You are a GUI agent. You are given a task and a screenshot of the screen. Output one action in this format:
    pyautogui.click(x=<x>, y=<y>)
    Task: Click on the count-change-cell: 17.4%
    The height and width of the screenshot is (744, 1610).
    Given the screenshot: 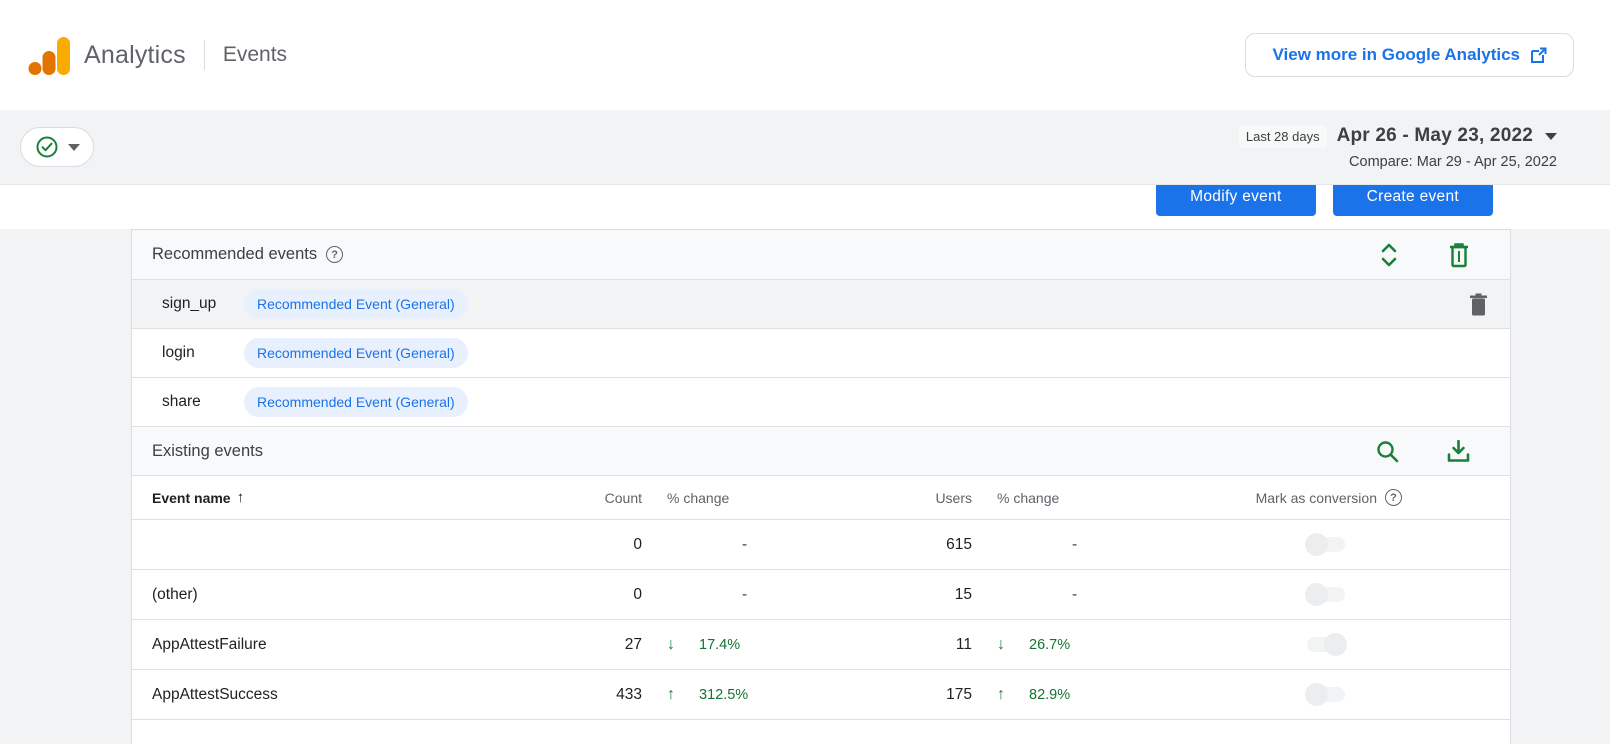 What is the action you would take?
    pyautogui.click(x=720, y=644)
    